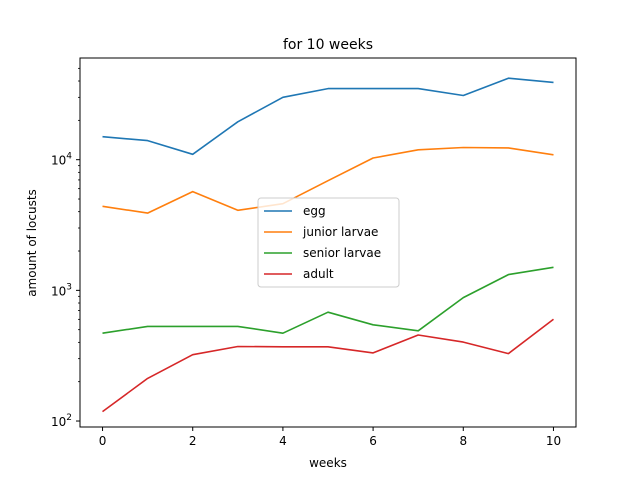  What do you see at coordinates (61, 160) in the screenshot?
I see `y-tick-label: 10⁴` at bounding box center [61, 160].